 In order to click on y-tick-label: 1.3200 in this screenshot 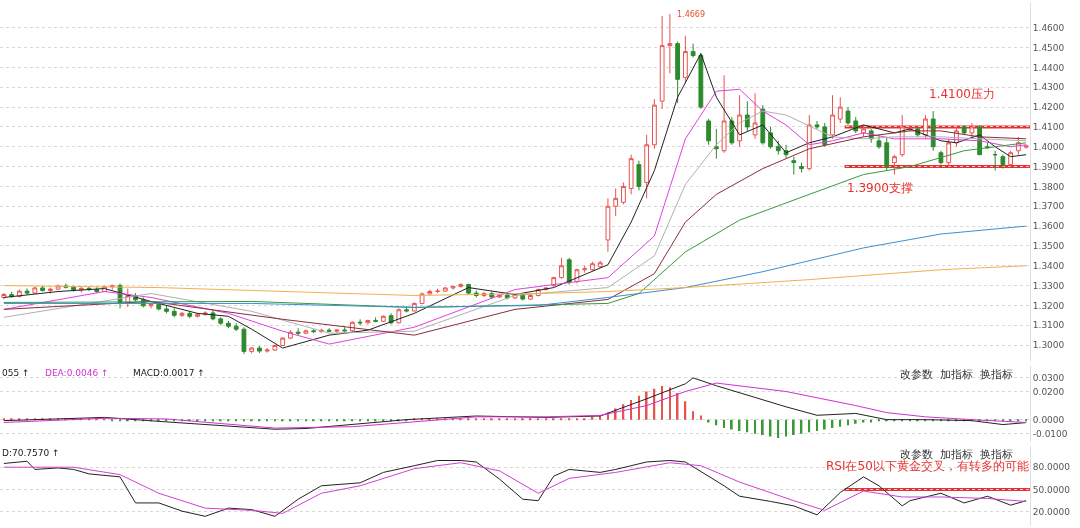, I will do `click(1048, 305)`.